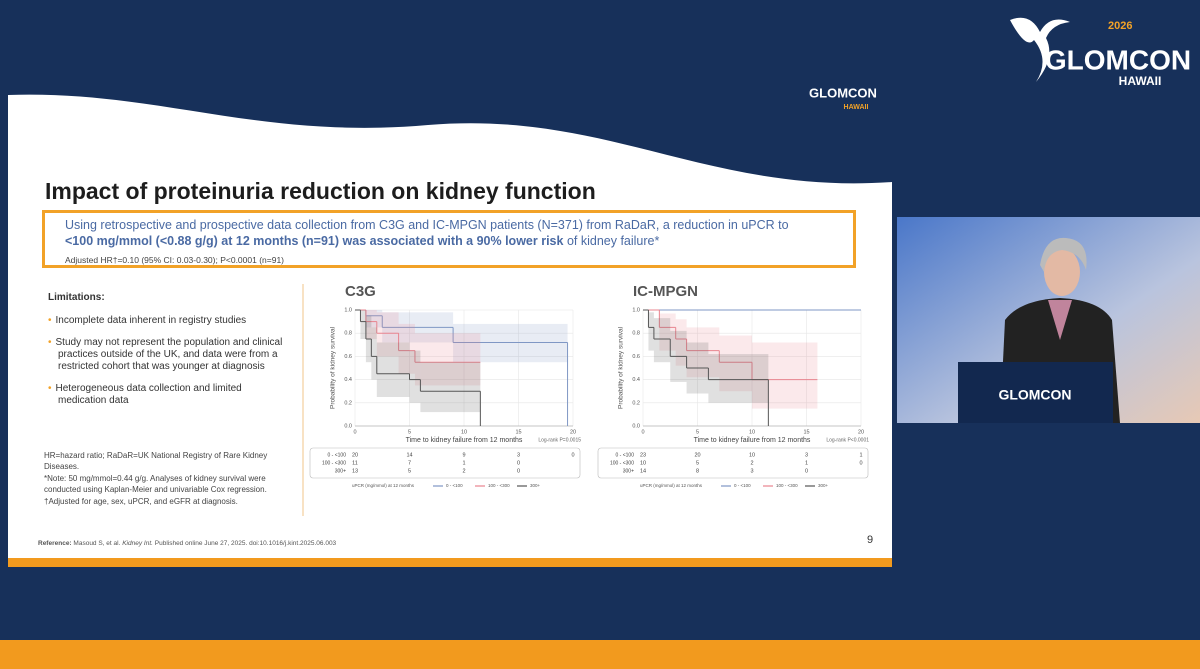 The height and width of the screenshot is (669, 1200). Describe the element at coordinates (1120, 26) in the screenshot. I see `logo-year: 2026` at that location.